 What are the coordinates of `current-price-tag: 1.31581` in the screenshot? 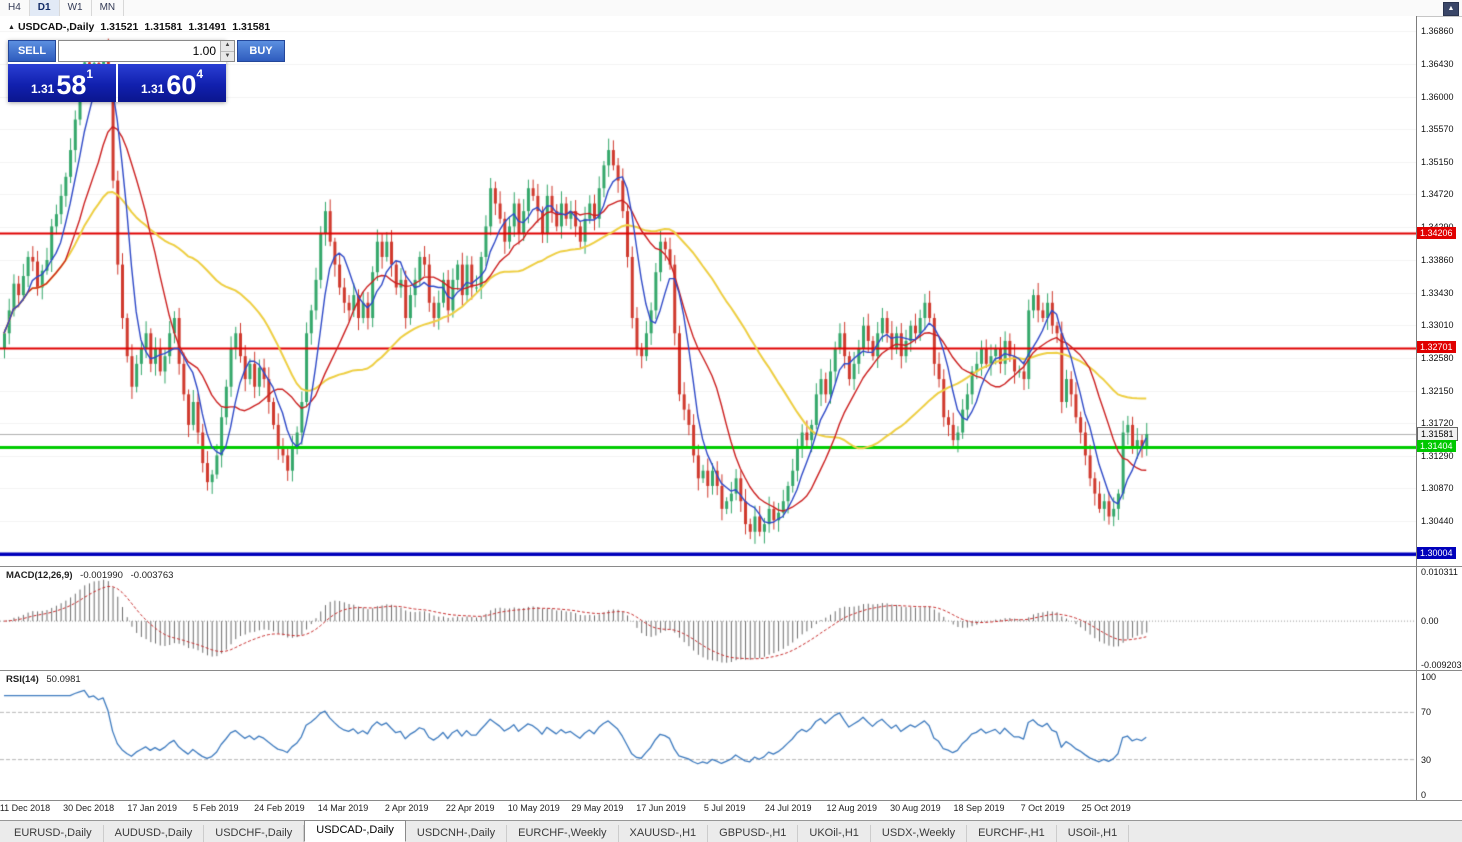 It's located at (1437, 433).